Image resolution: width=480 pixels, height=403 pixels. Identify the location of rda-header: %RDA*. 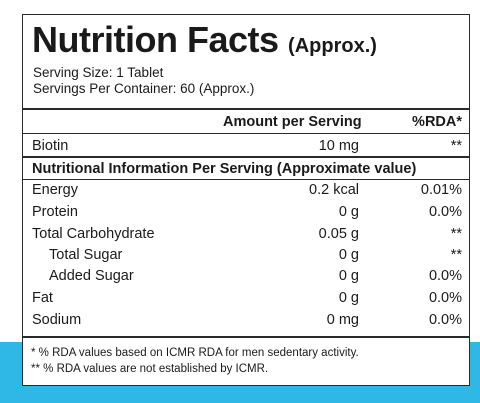
(437, 122).